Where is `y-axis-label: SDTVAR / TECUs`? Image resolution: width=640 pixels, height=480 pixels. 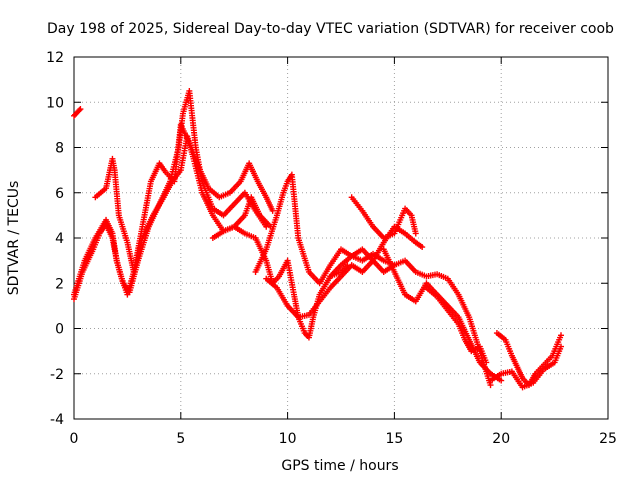
y-axis-label: SDTVAR / TECUs is located at coordinates (14, 238).